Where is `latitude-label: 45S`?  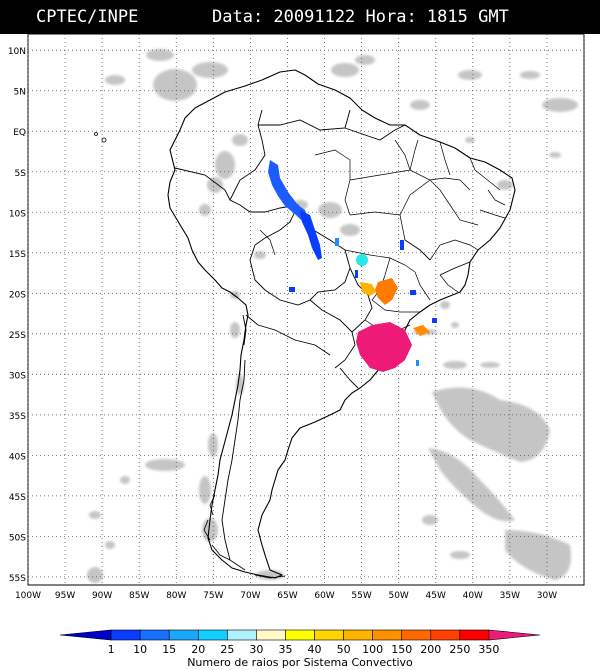
latitude-label: 45S is located at coordinates (17, 498).